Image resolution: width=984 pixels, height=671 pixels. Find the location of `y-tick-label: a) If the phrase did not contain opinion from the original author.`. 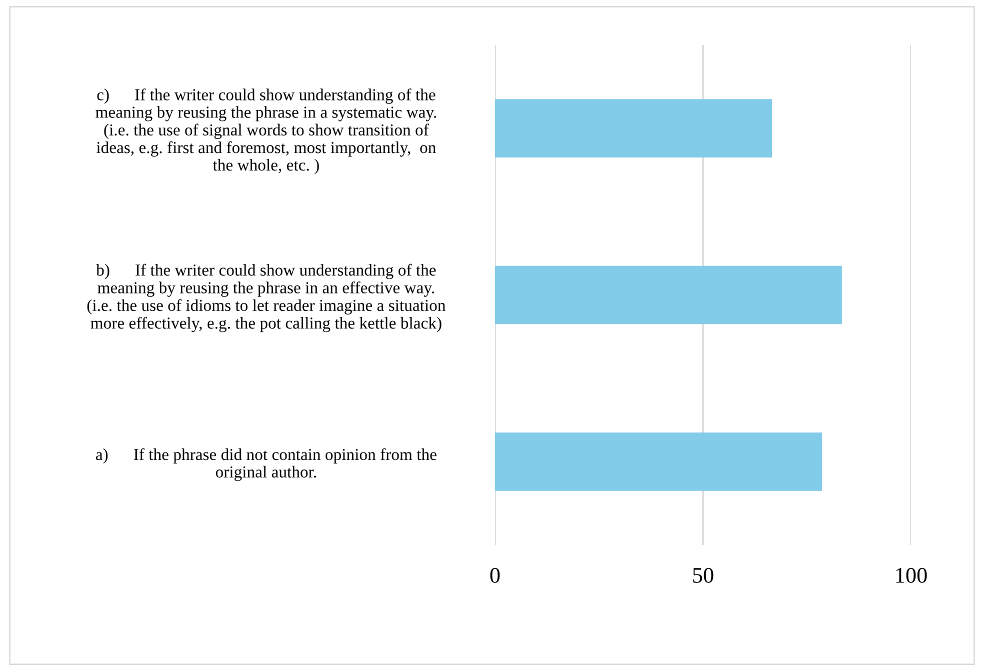

y-tick-label: a) If the phrase did not contain opinion from the original author. is located at coordinates (266, 464).